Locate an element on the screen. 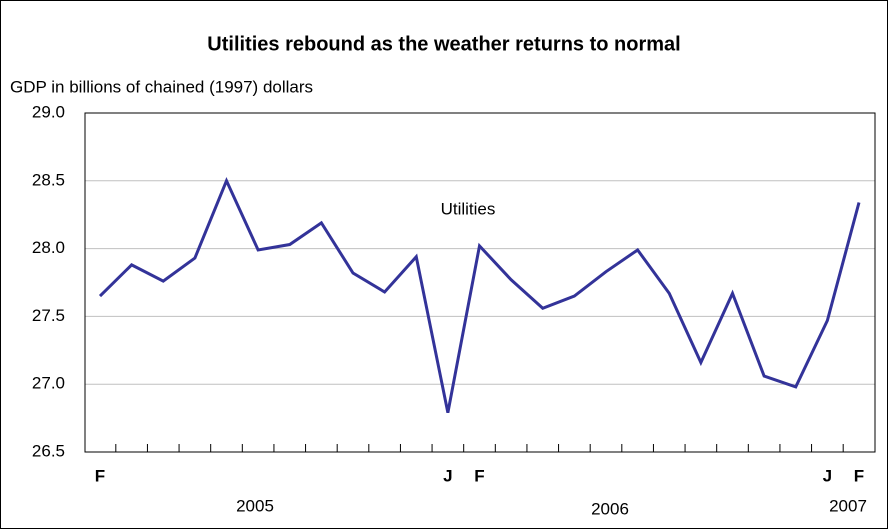 This screenshot has width=888, height=529. y-tick-label: 28.0 is located at coordinates (48, 247).